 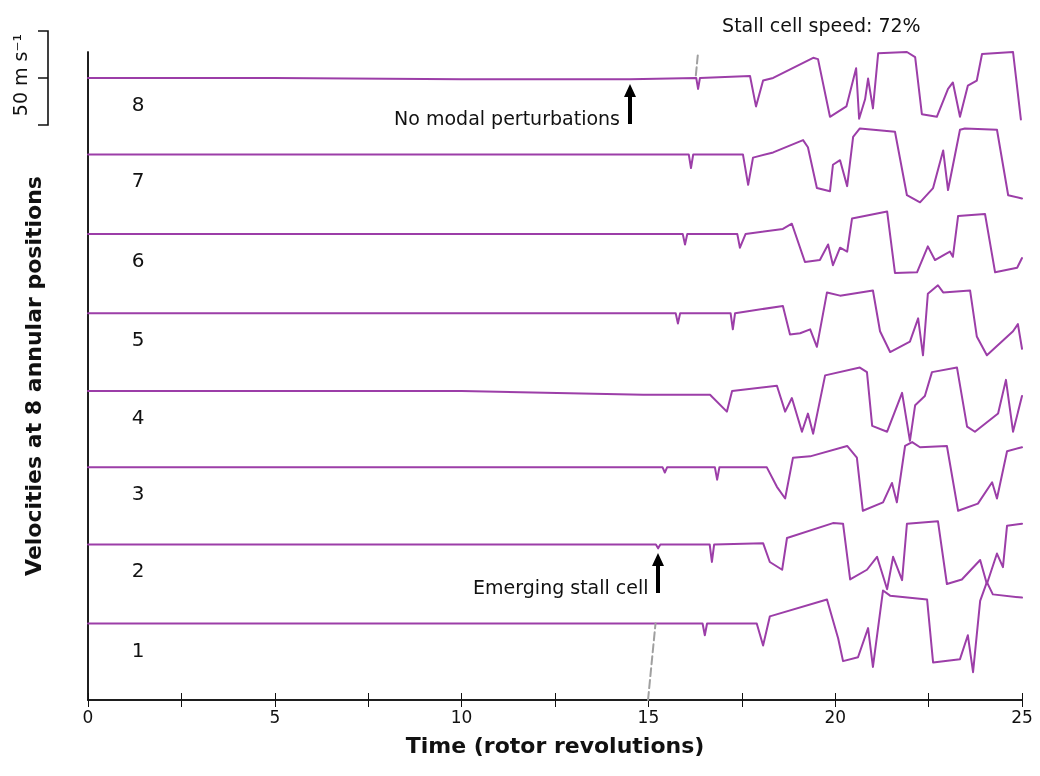 What do you see at coordinates (275, 716) in the screenshot?
I see `x-tick-label: 5` at bounding box center [275, 716].